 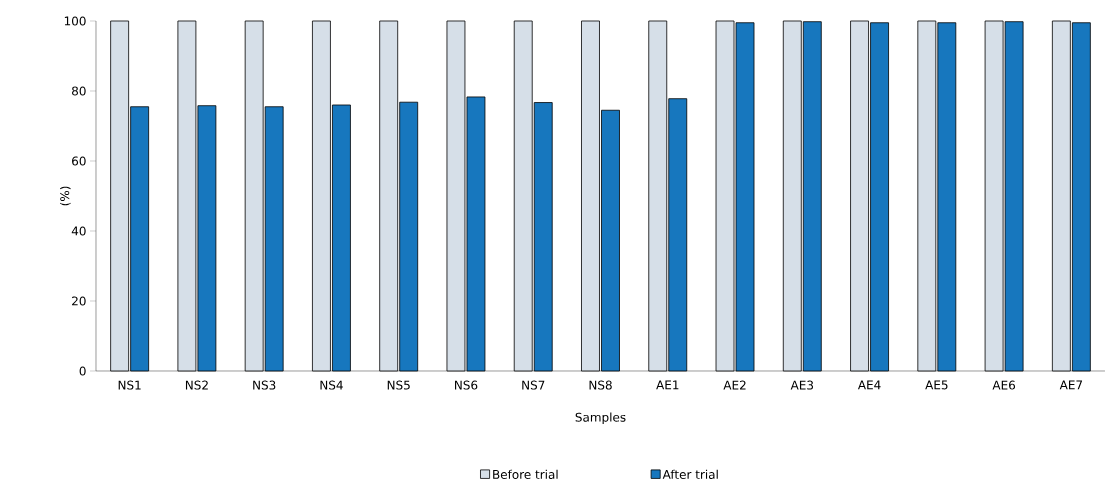 I want to click on y-tick-label: 20, so click(x=79, y=301).